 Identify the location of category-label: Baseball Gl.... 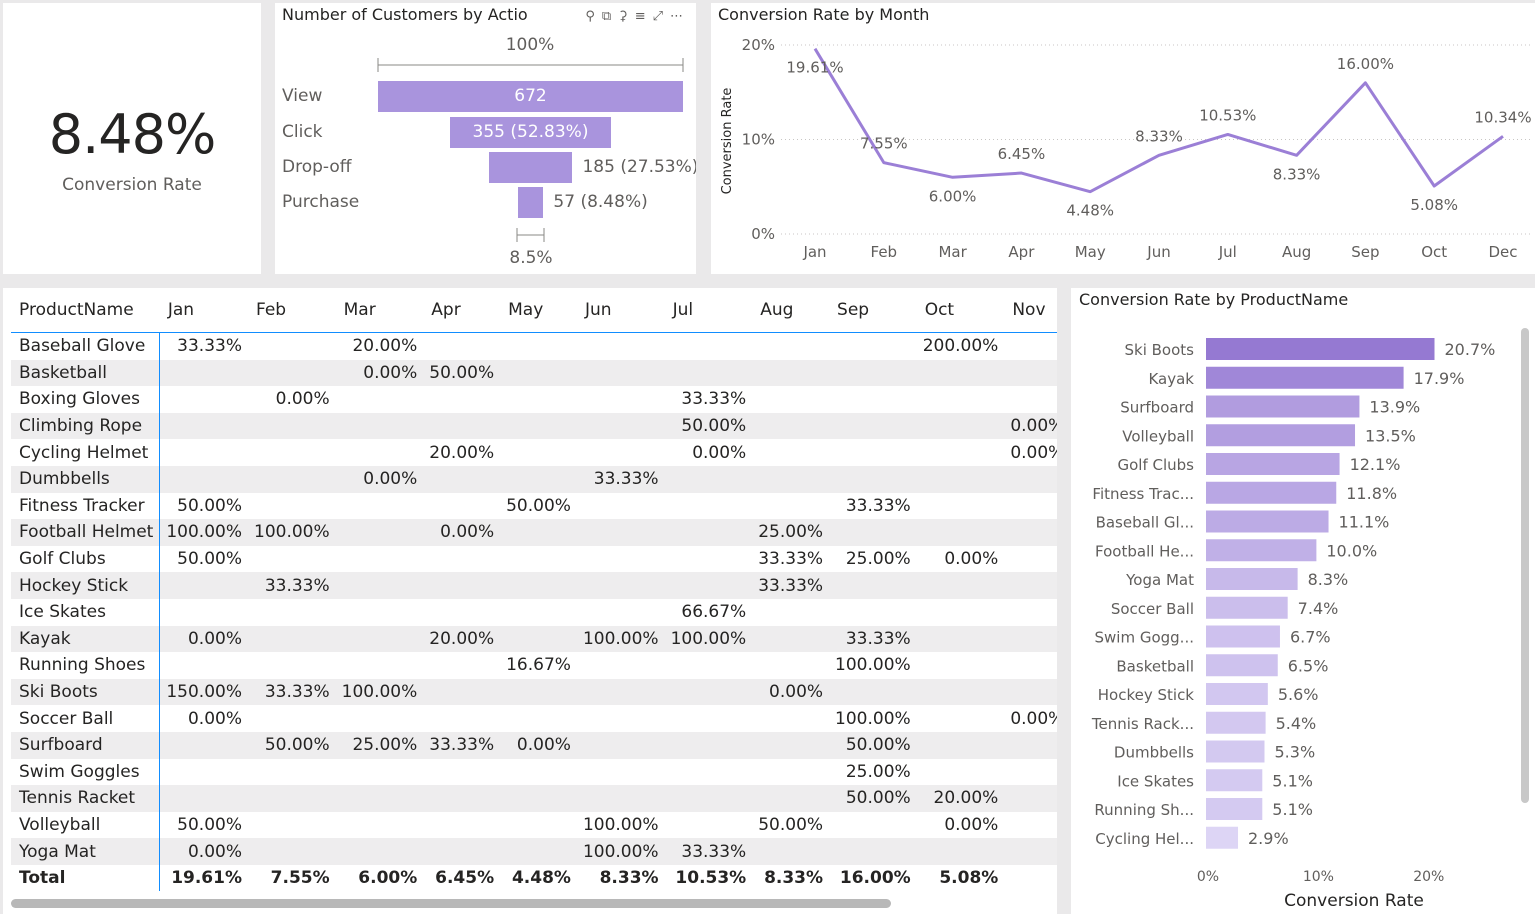
(1145, 523).